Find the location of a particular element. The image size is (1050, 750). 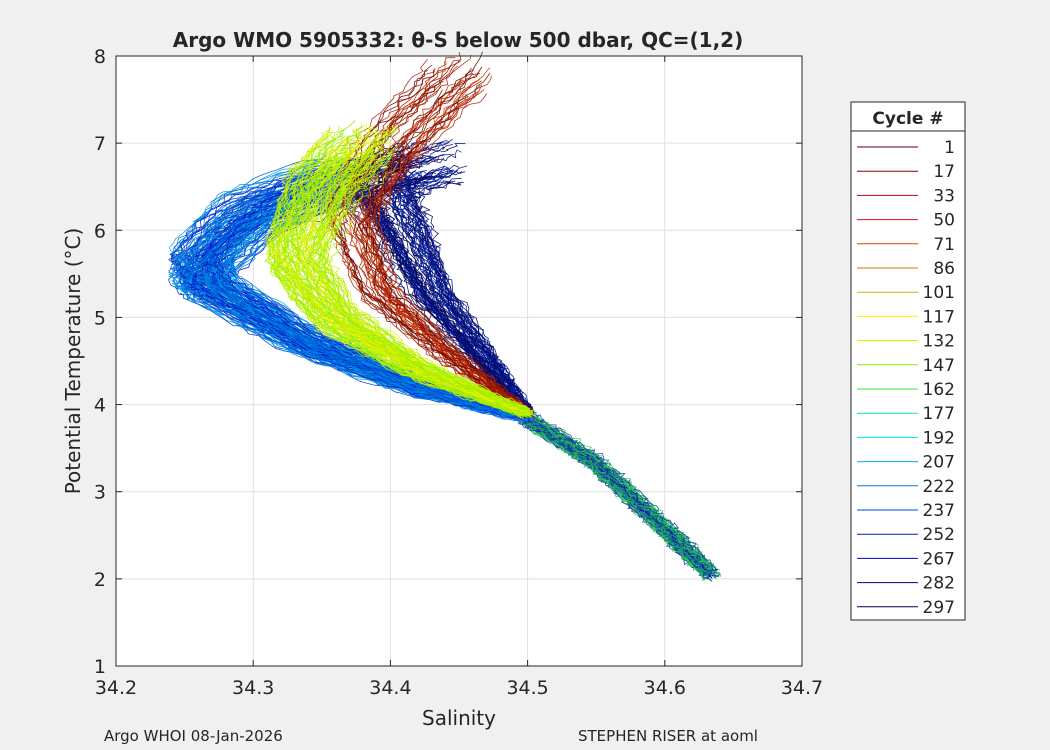

x-tick-label: 34.3 is located at coordinates (253, 688).